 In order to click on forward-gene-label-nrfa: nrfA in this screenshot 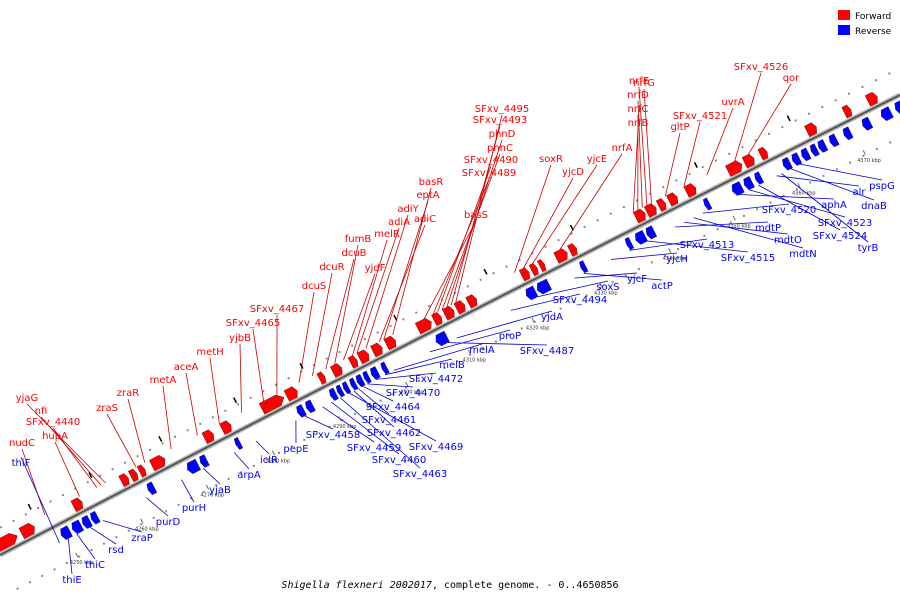, I will do `click(622, 148)`.